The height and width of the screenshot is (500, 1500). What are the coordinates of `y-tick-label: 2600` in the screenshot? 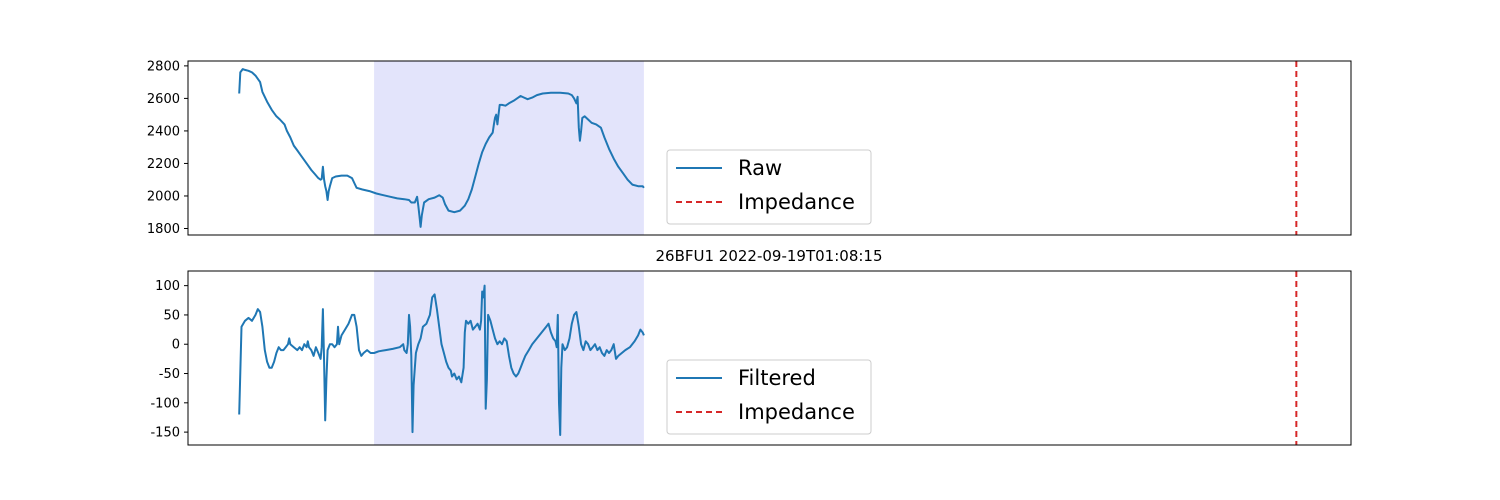 It's located at (163, 99).